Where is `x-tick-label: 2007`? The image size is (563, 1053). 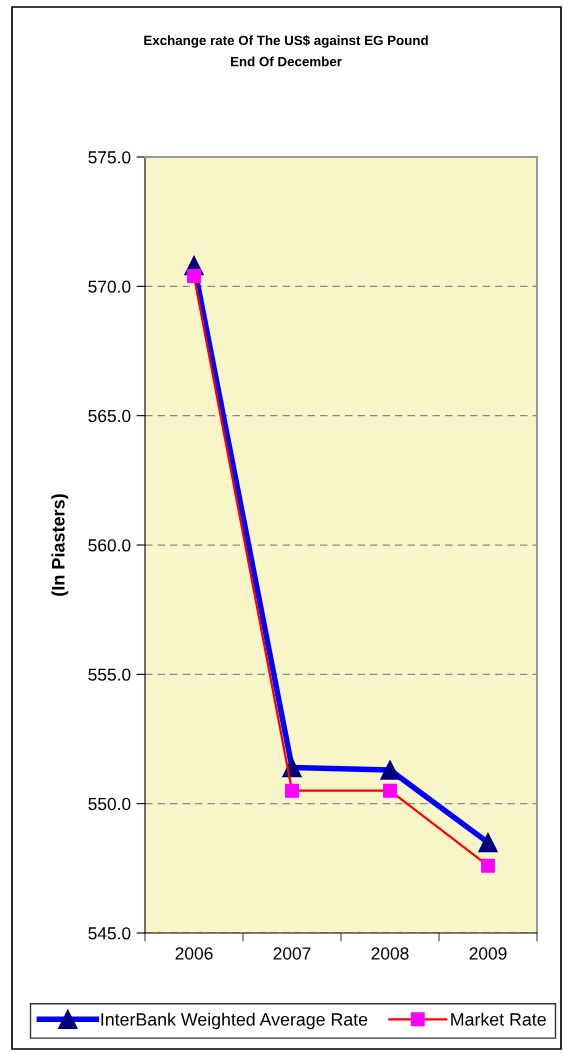
x-tick-label: 2007 is located at coordinates (292, 953).